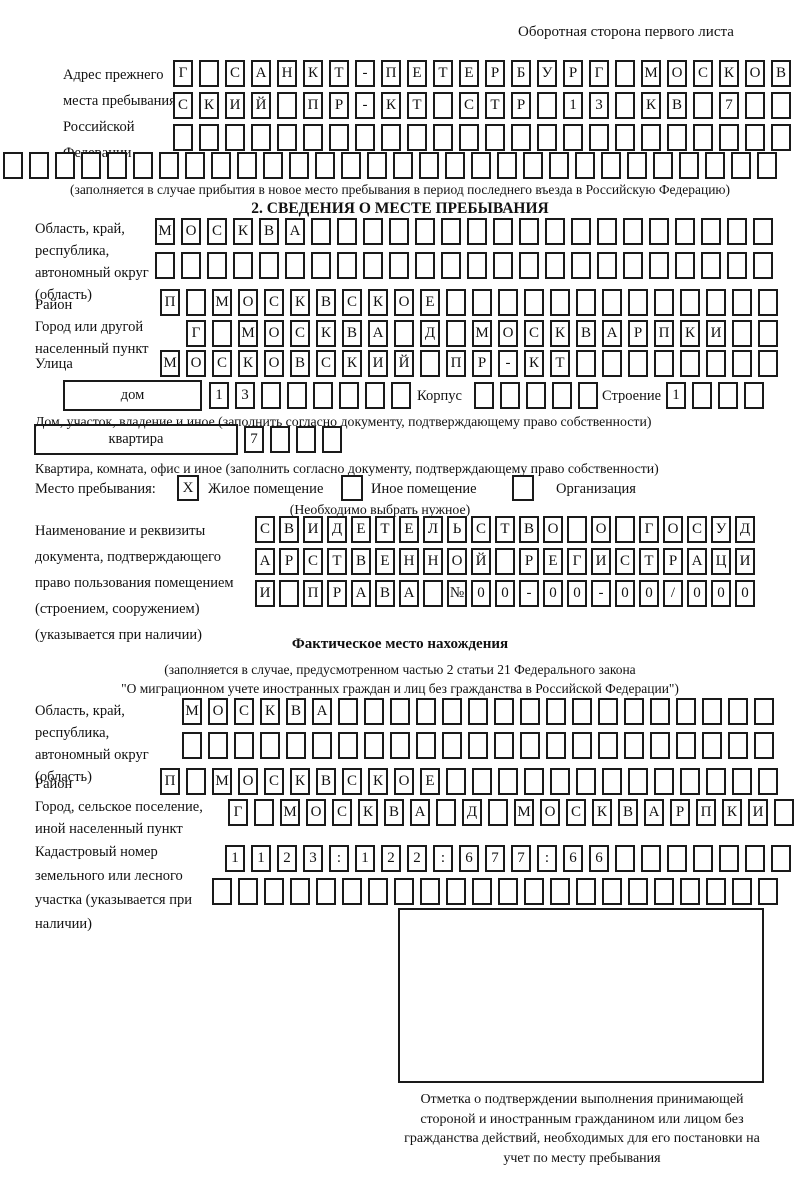  What do you see at coordinates (523, 488) in the screenshot?
I see `checkbox-organization` at bounding box center [523, 488].